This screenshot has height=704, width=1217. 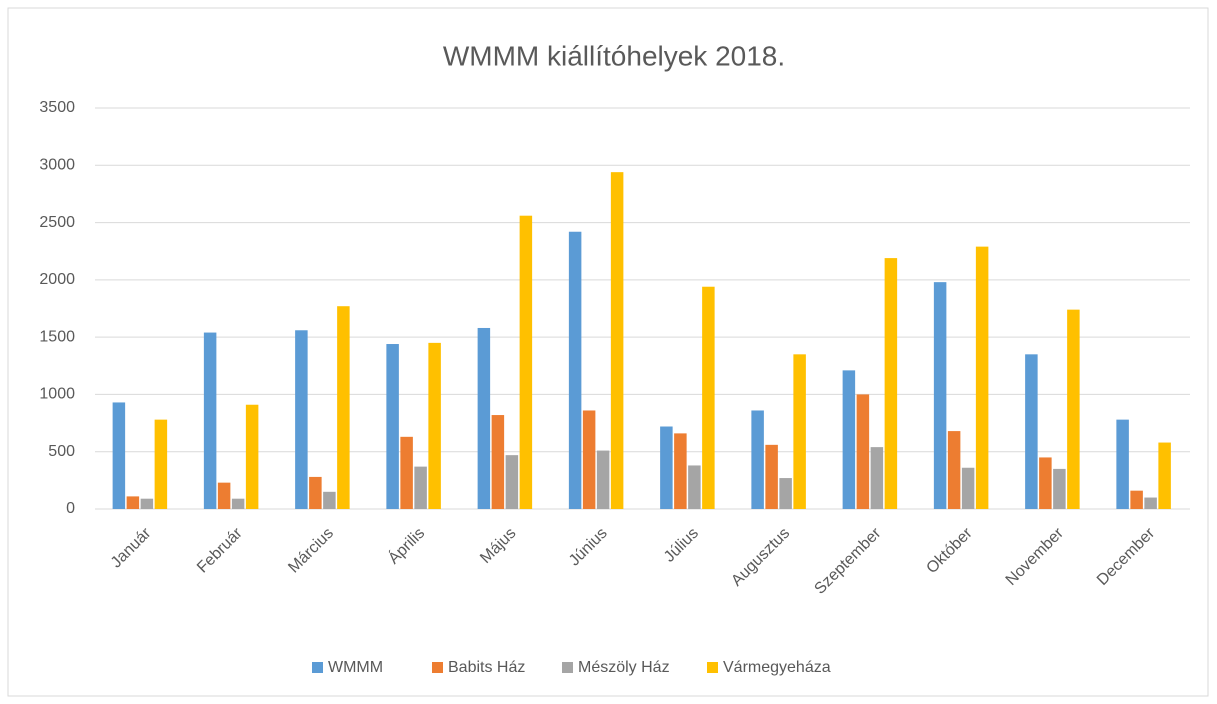 What do you see at coordinates (57, 107) in the screenshot?
I see `y-tick-label: 3500` at bounding box center [57, 107].